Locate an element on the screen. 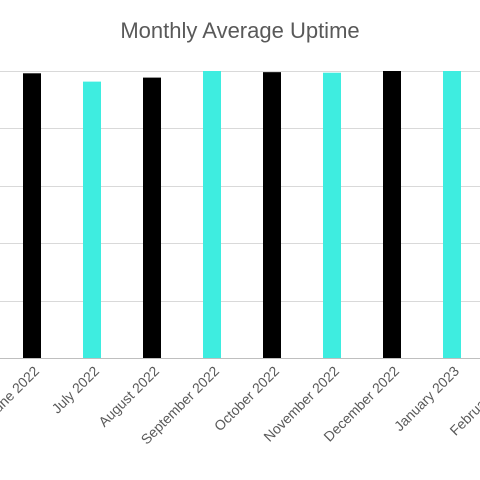 This screenshot has height=480, width=480. chart-title: Monthly Average Uptime is located at coordinates (240, 30).